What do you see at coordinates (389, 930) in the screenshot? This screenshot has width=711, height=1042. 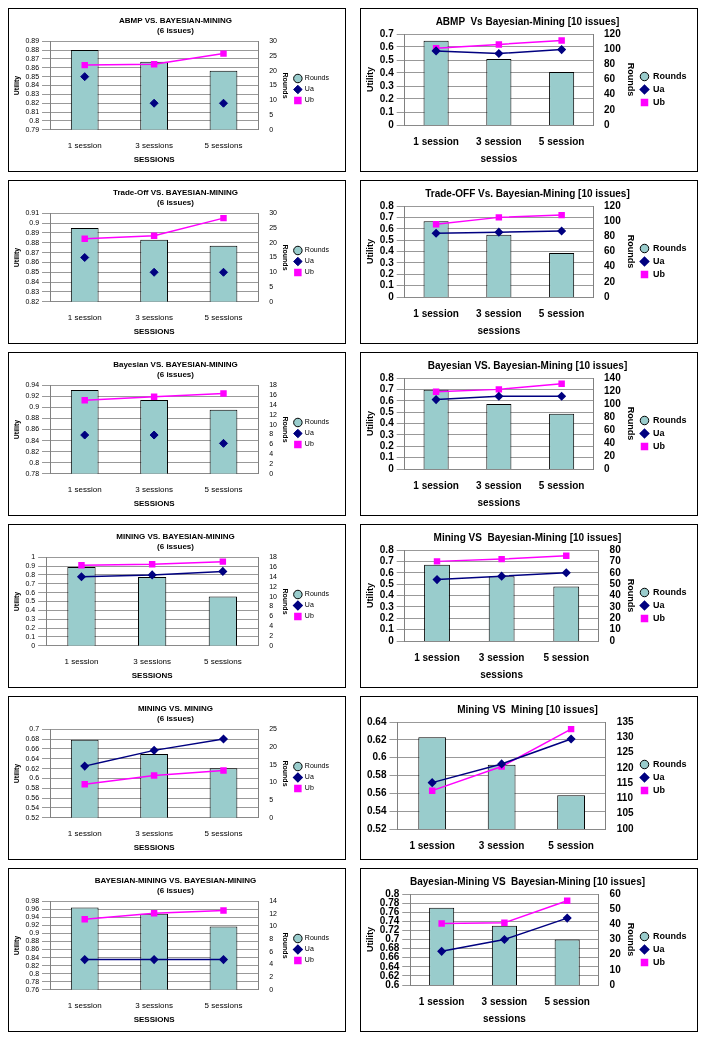 I see `y-tick-label: 0.72` at bounding box center [389, 930].